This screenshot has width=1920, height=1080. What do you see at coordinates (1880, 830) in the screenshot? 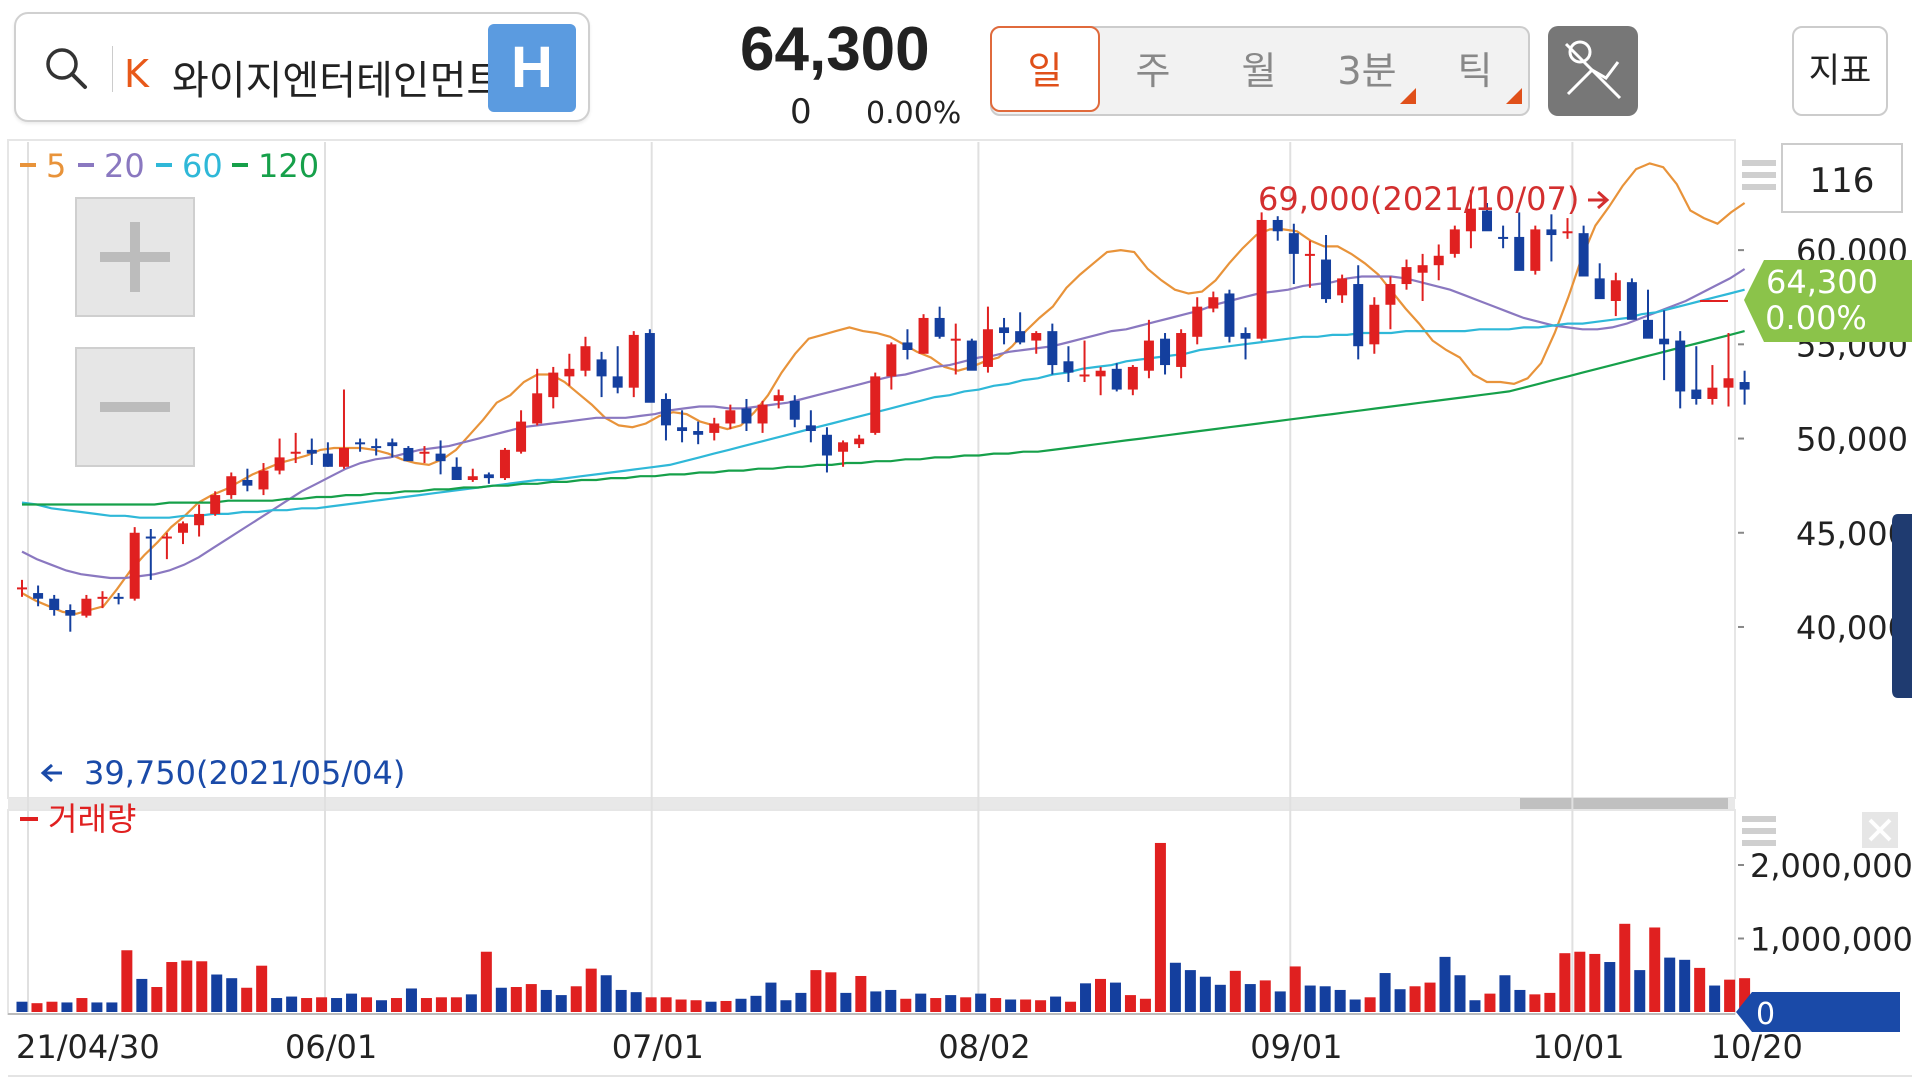
I see `close-panel-button` at bounding box center [1880, 830].